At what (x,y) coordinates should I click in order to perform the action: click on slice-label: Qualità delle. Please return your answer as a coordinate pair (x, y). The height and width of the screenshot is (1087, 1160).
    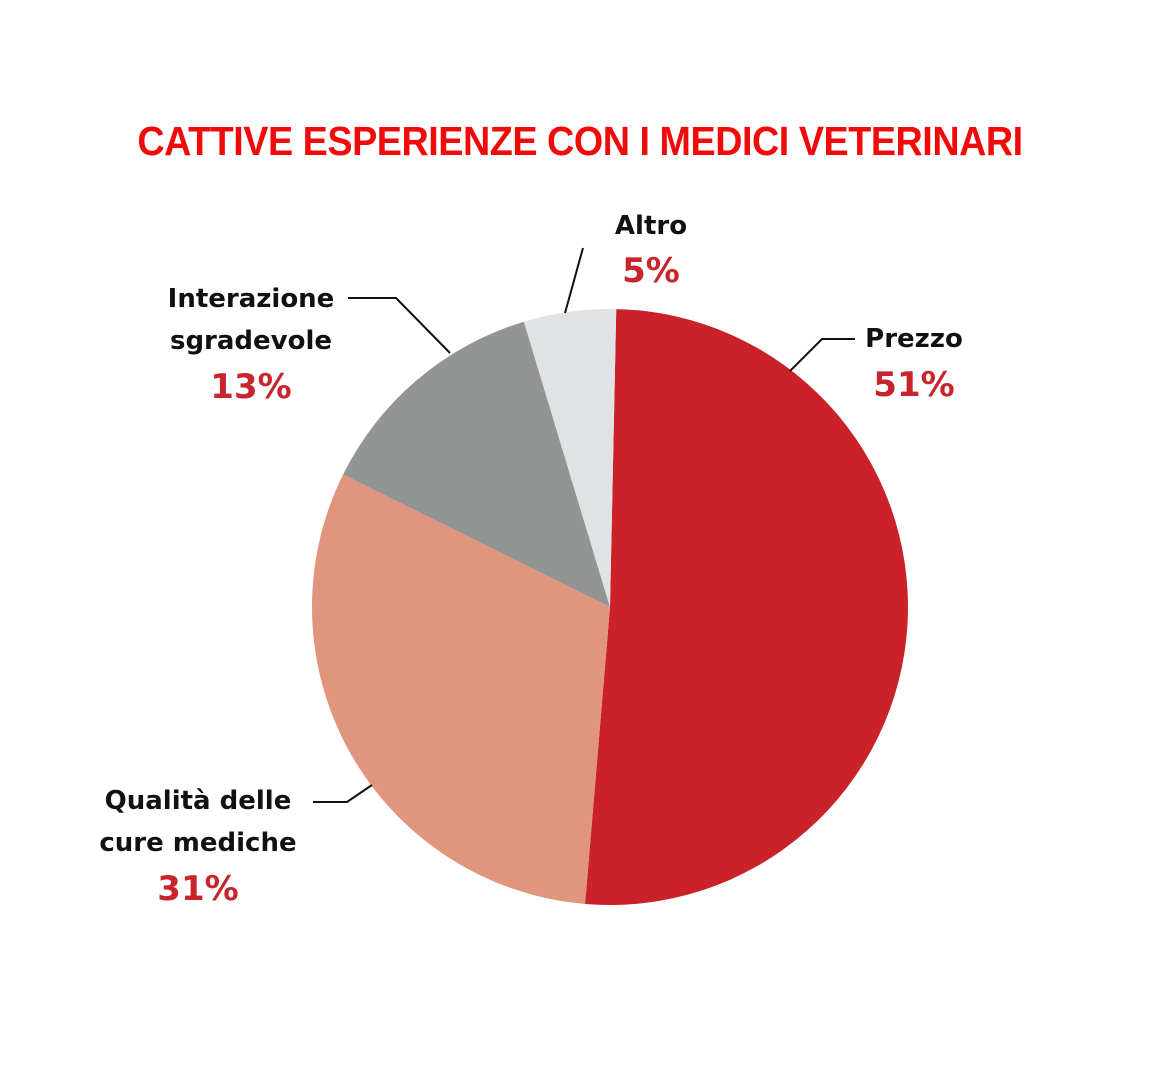
    Looking at the image, I should click on (198, 801).